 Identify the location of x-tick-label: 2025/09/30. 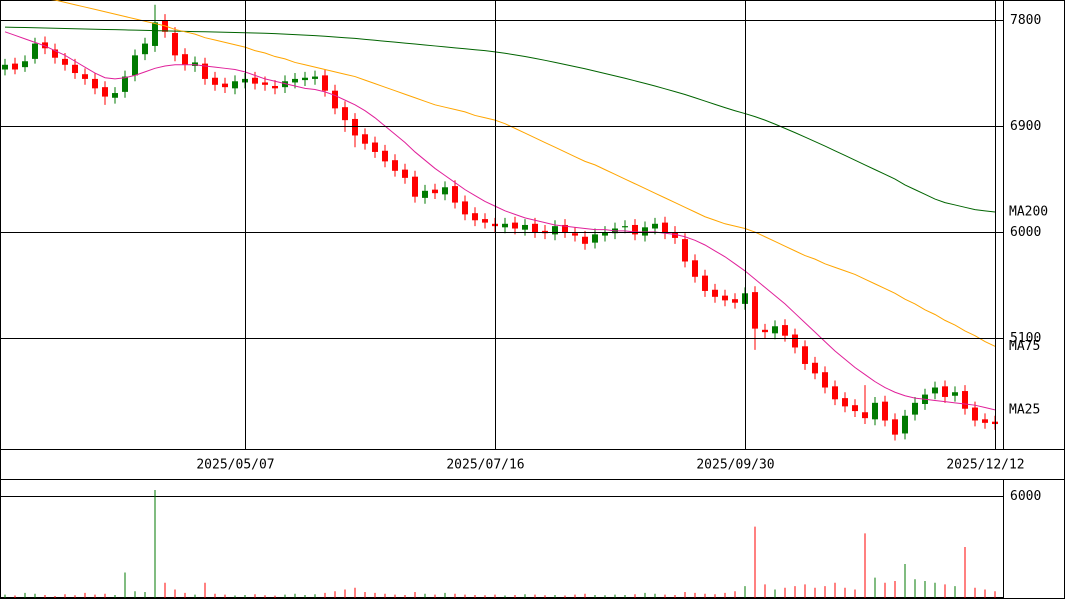
(735, 465).